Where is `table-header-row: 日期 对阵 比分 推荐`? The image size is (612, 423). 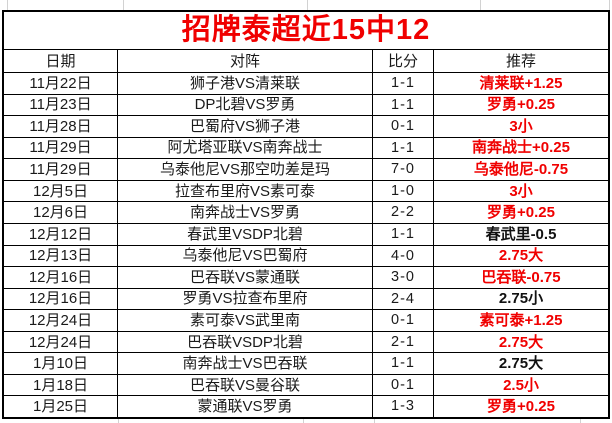 table-header-row: 日期 对阵 比分 推荐 is located at coordinates (306, 61).